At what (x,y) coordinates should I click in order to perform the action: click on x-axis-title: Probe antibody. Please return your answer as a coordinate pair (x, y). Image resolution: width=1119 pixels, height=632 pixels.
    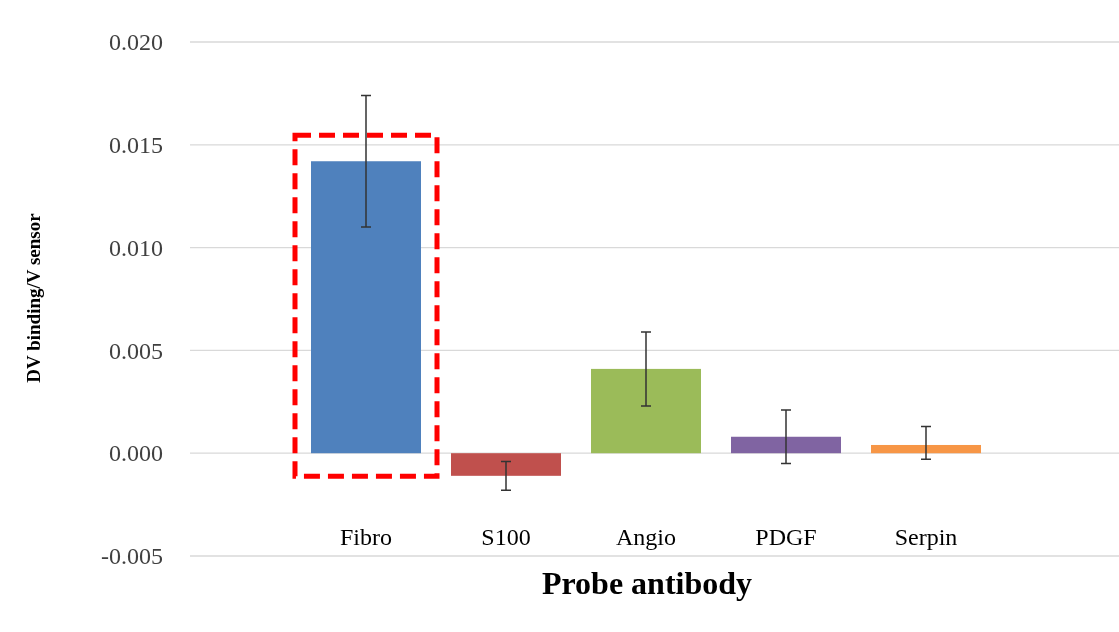
    Looking at the image, I should click on (647, 583).